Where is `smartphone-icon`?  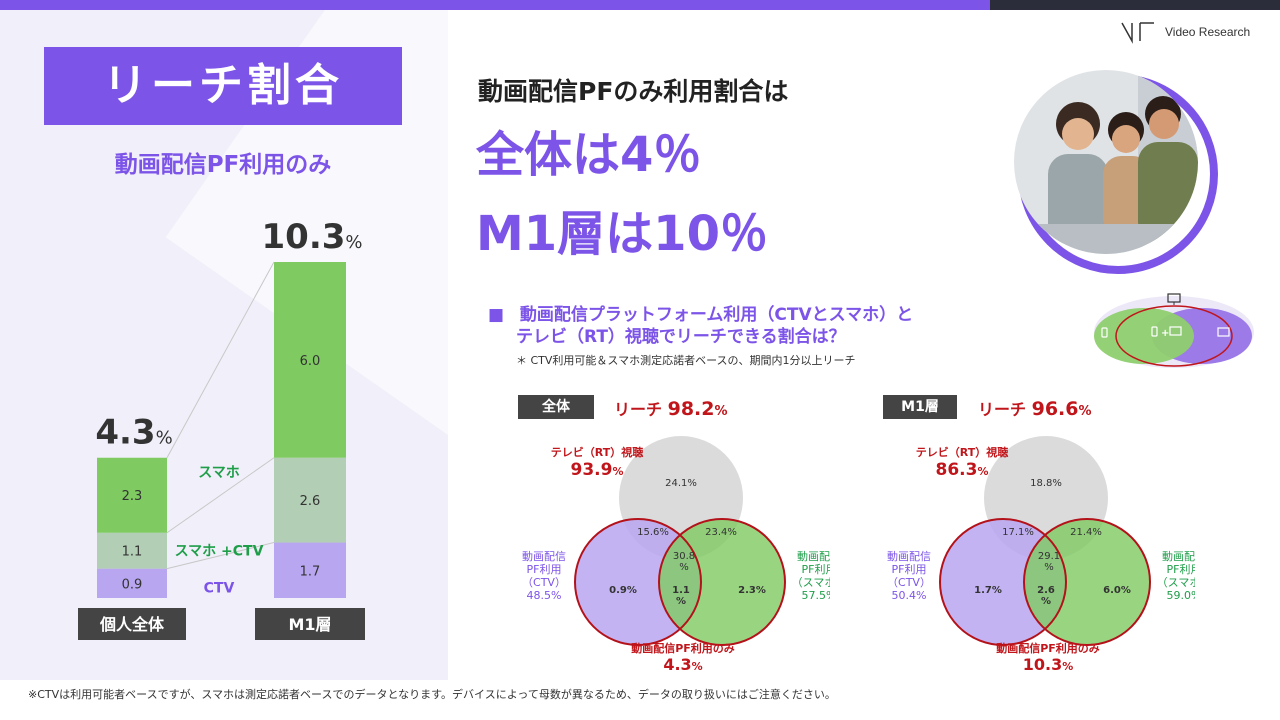
smartphone-icon is located at coordinates (1154, 331).